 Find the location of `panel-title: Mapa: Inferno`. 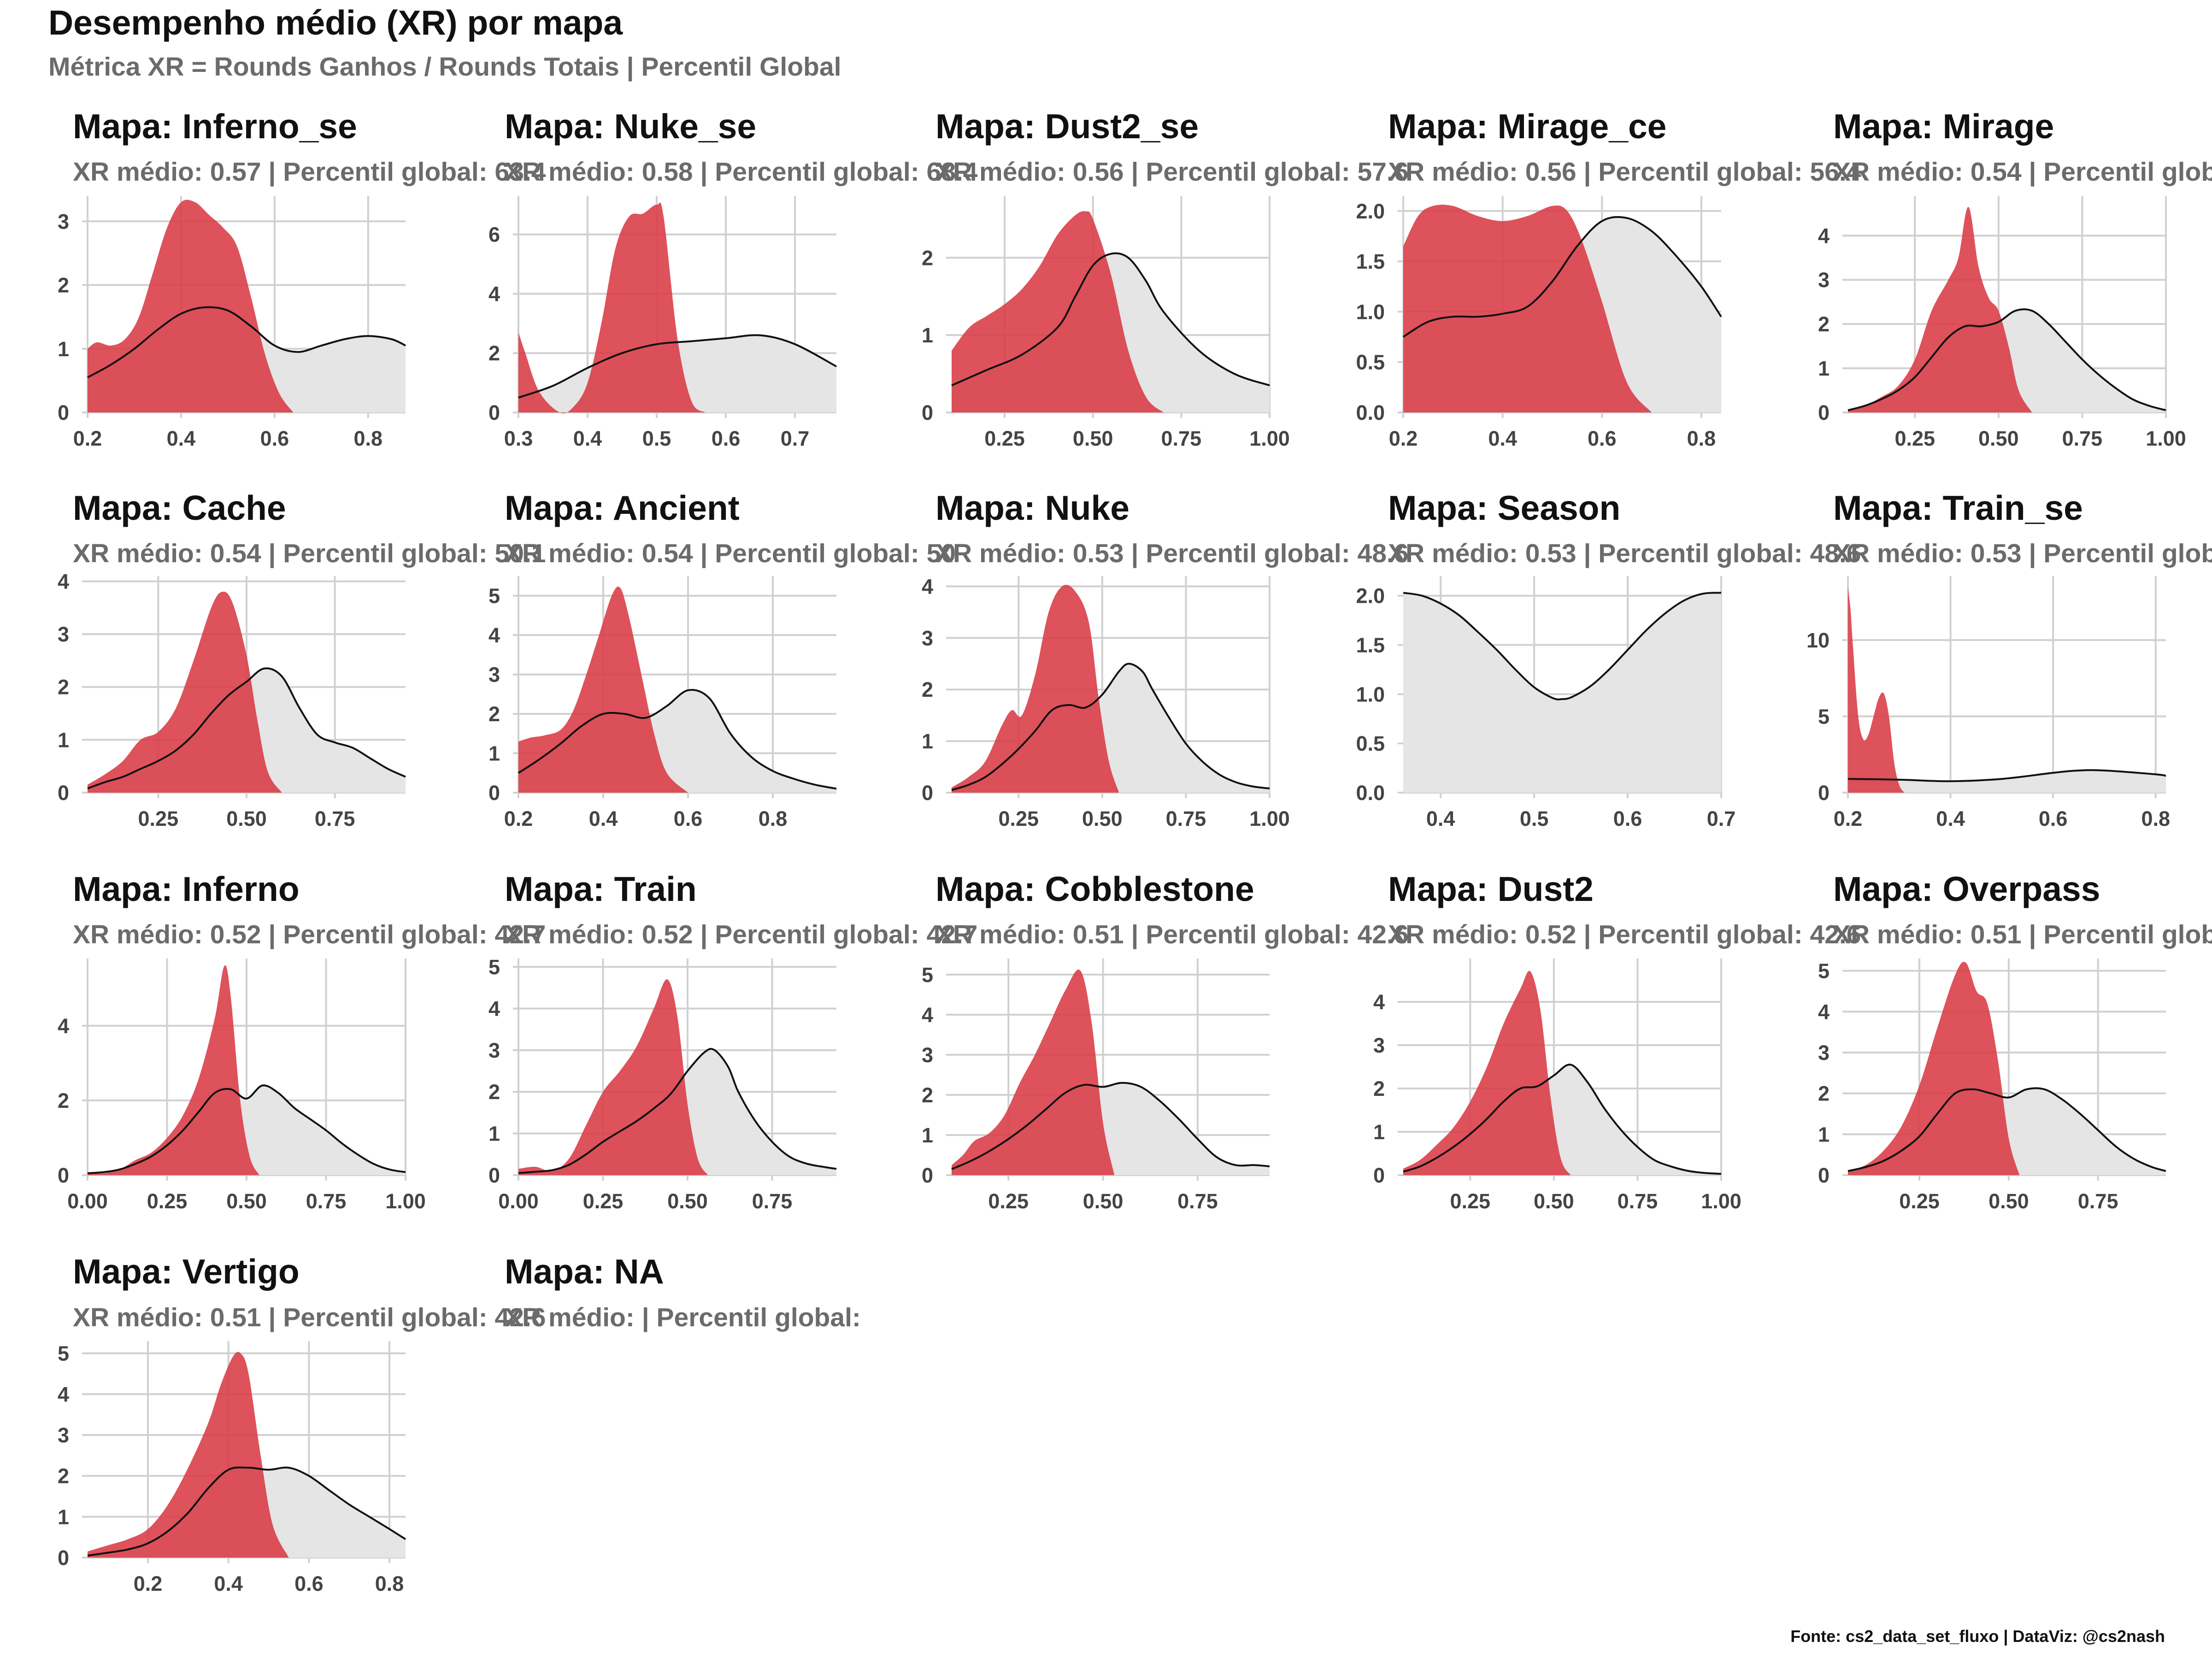

panel-title: Mapa: Inferno is located at coordinates (186, 889).